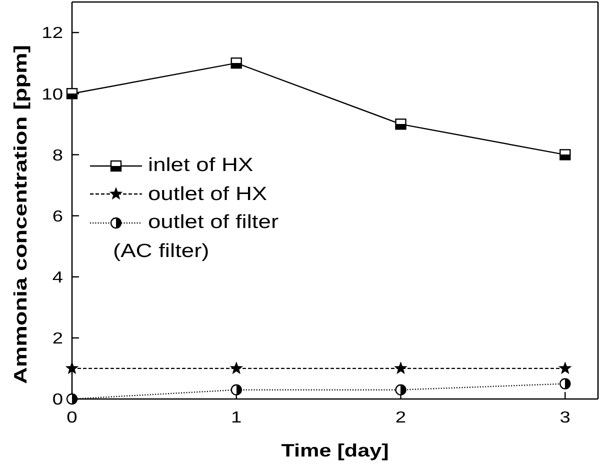 Image resolution: width=605 pixels, height=468 pixels. I want to click on y-tick-label: 4, so click(58, 277).